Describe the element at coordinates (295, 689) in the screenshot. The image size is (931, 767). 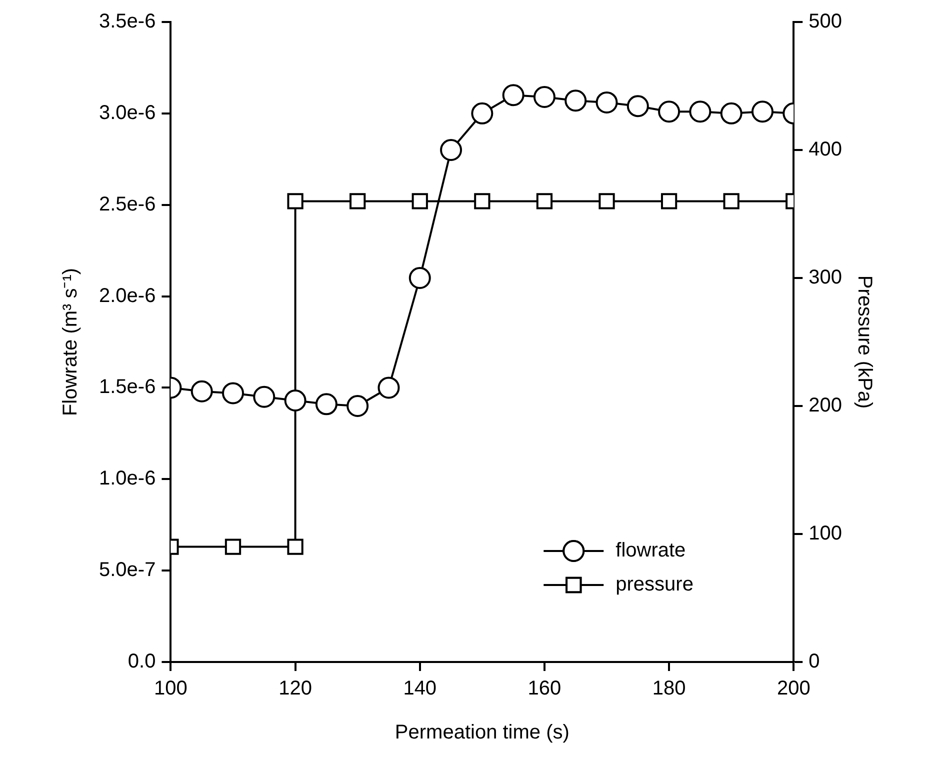
I see `x-tick-label: 120` at that location.